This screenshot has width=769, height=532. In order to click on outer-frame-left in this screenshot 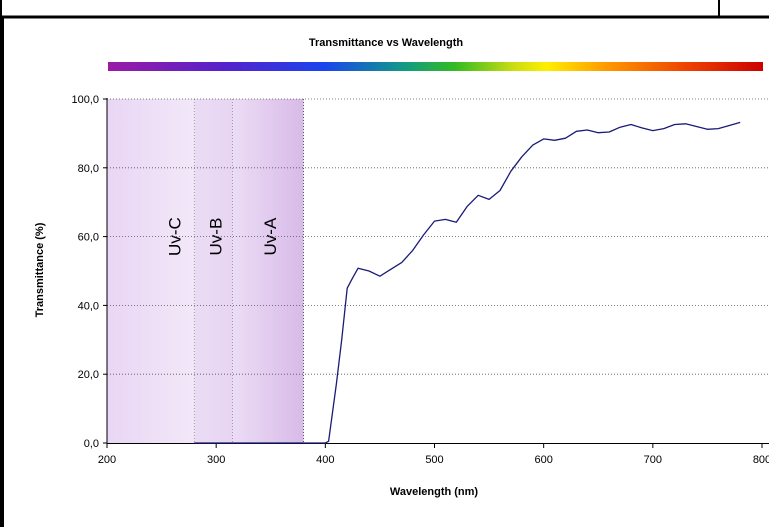, I will do `click(2, 263)`.